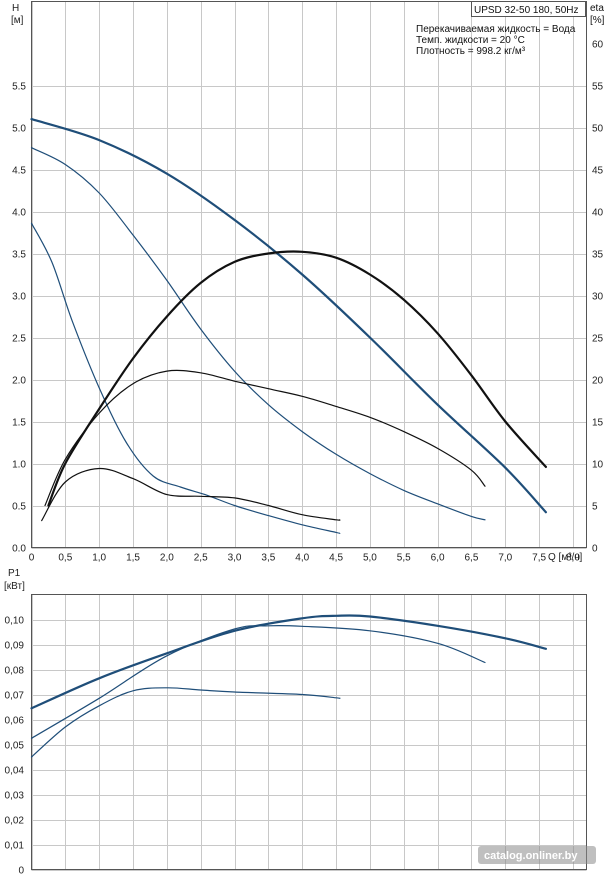 This screenshot has width=609, height=877. Describe the element at coordinates (19, 339) in the screenshot. I see `h-tick-label: 2.5` at that location.